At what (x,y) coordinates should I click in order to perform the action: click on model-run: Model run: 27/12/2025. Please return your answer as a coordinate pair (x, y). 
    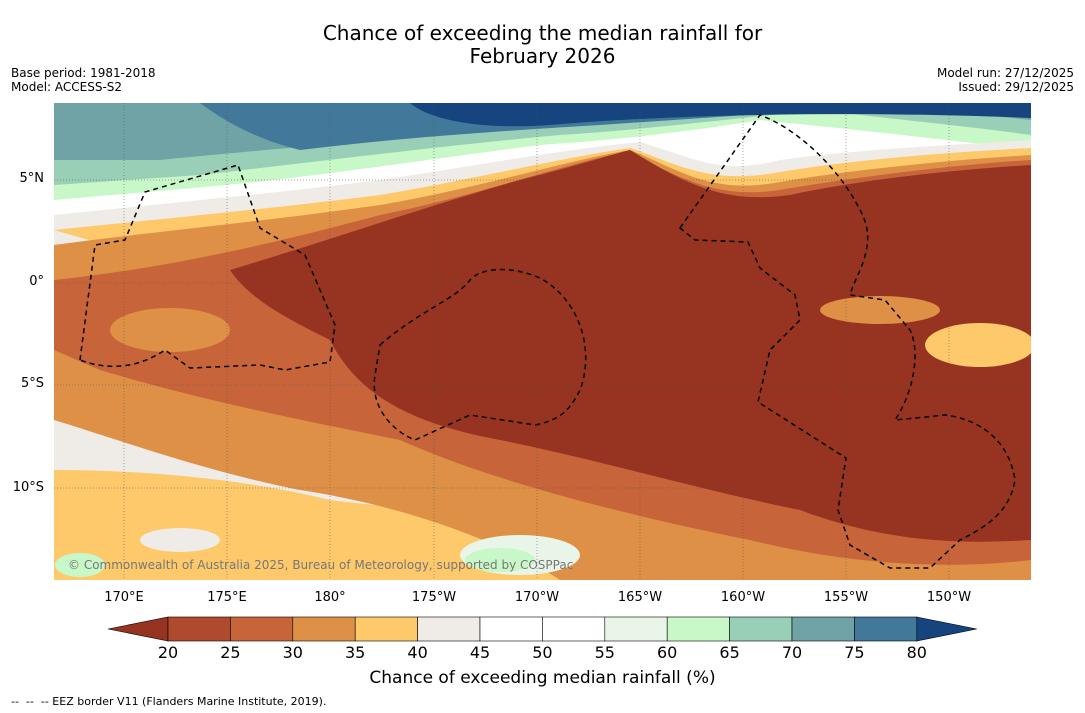
    Looking at the image, I should click on (1005, 73).